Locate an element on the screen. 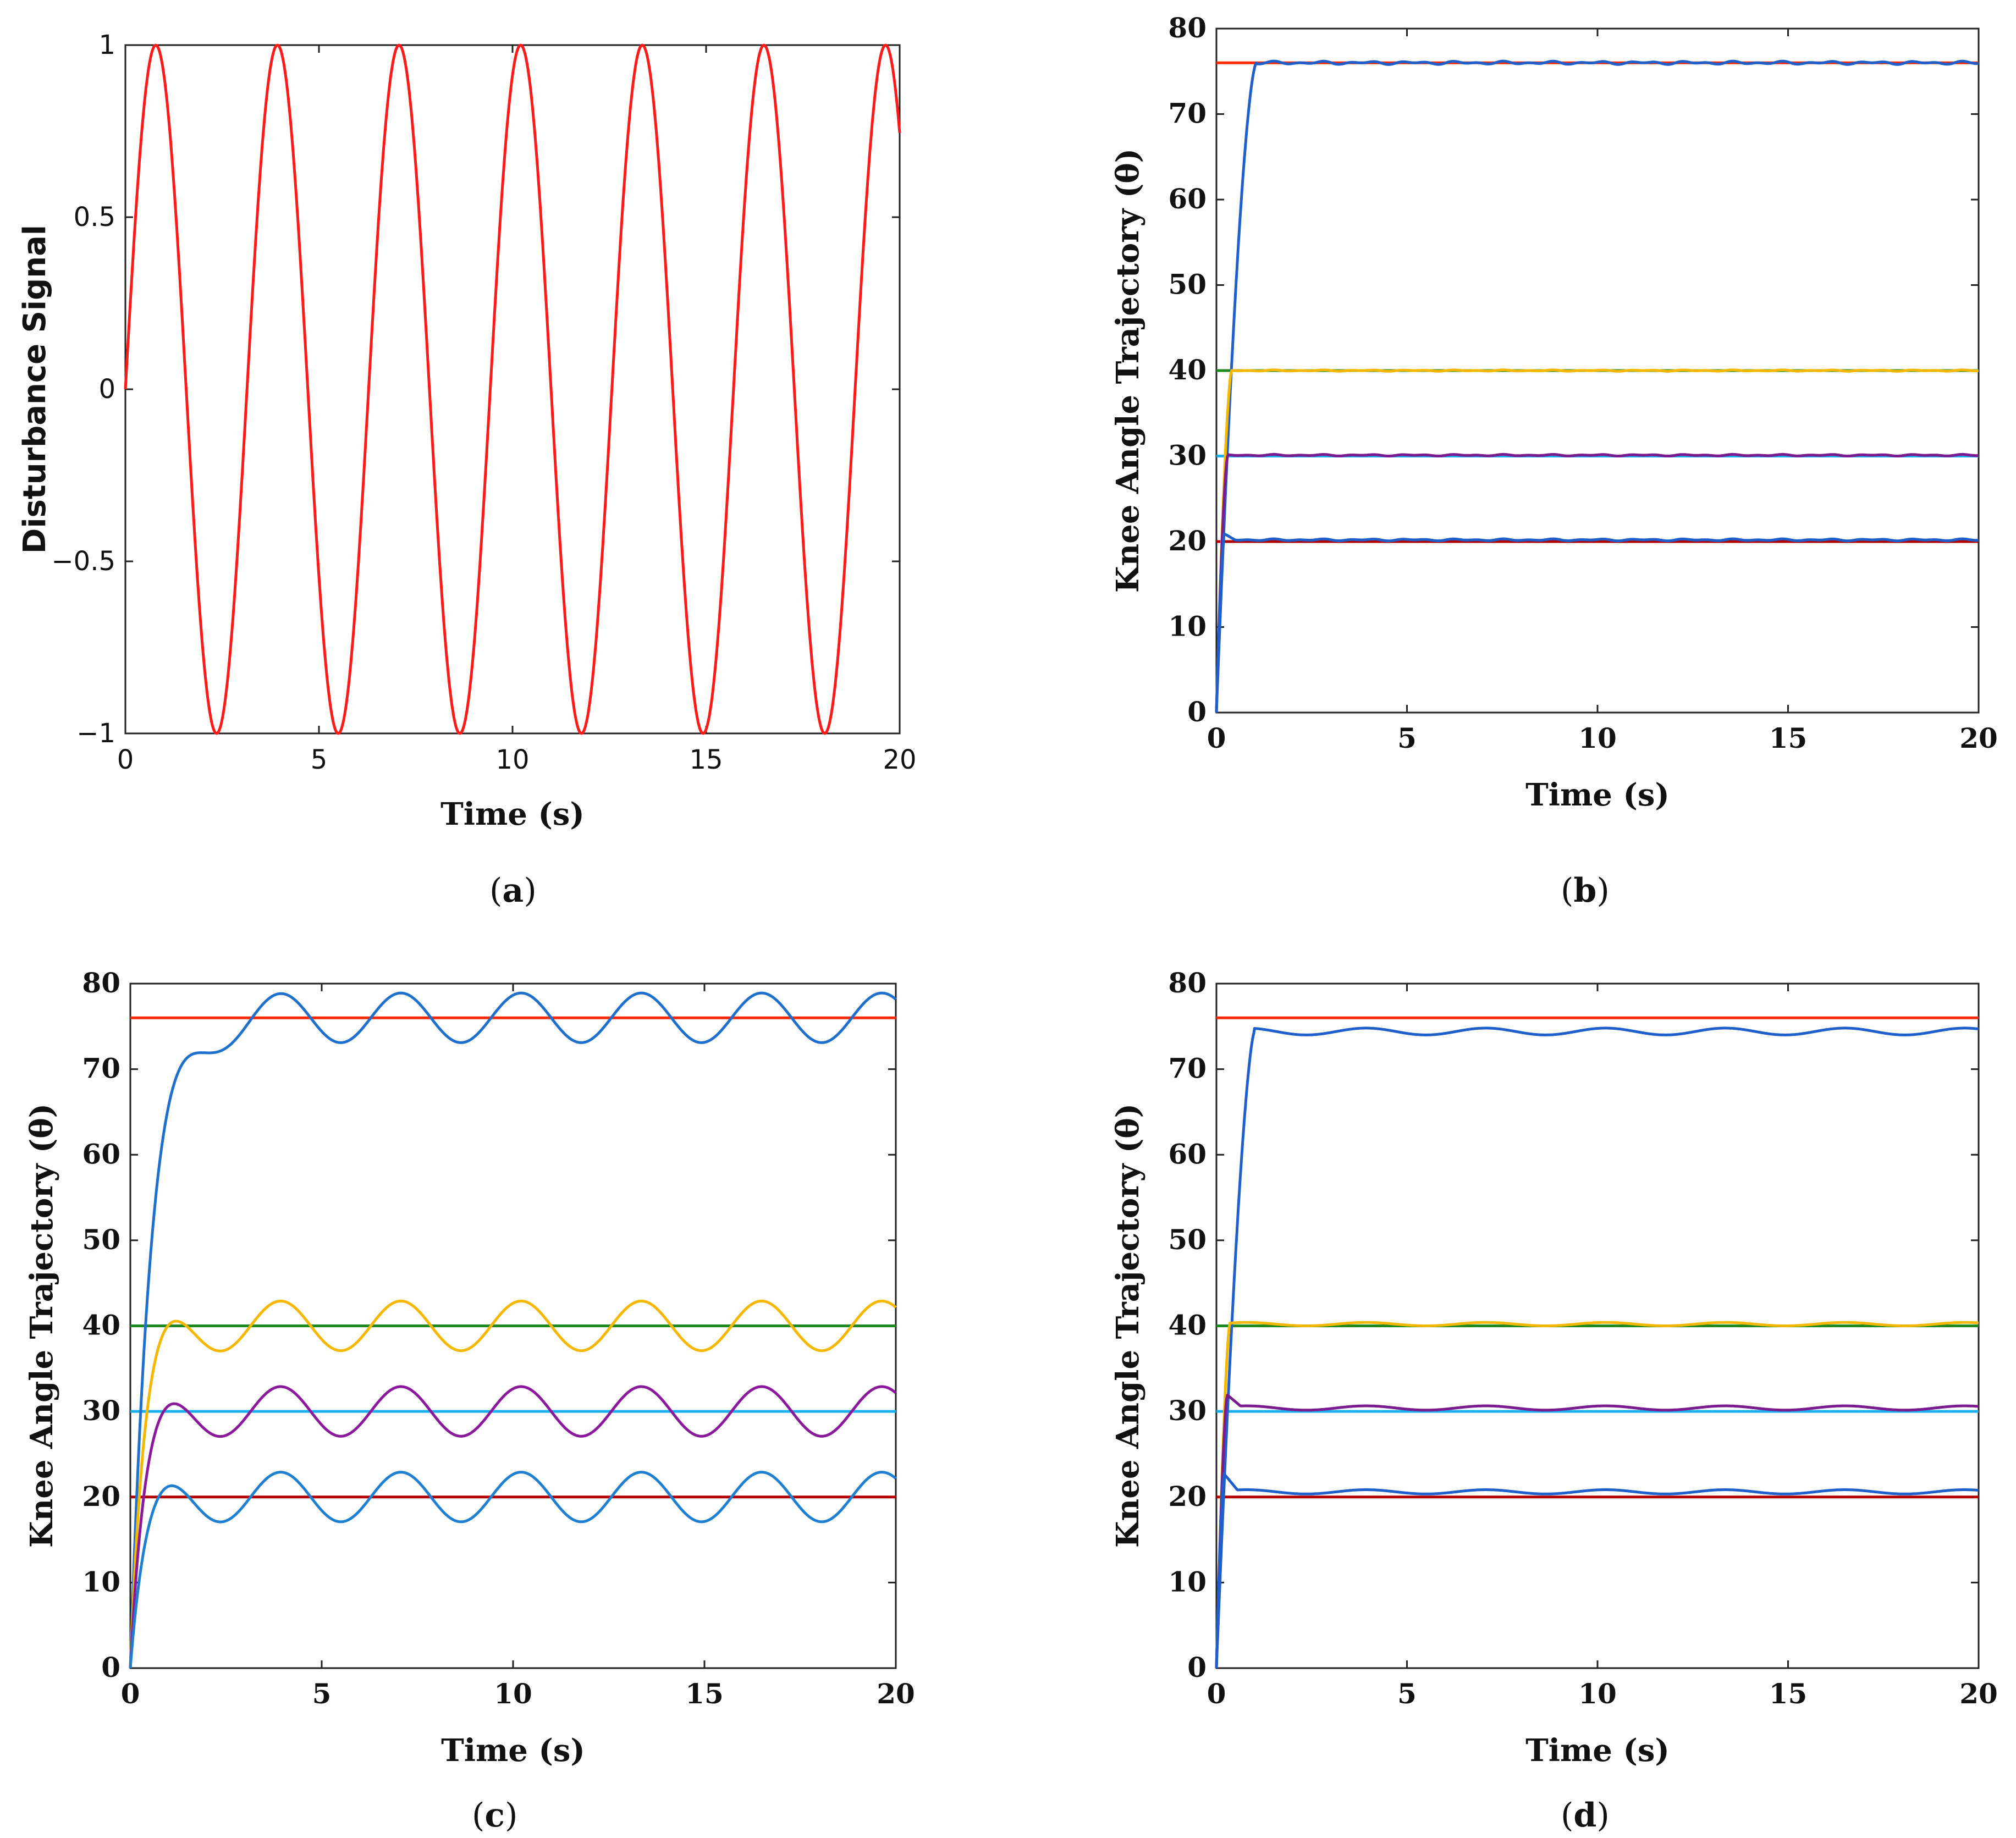  y-tick-label-d-0: 0 is located at coordinates (1197, 1667).